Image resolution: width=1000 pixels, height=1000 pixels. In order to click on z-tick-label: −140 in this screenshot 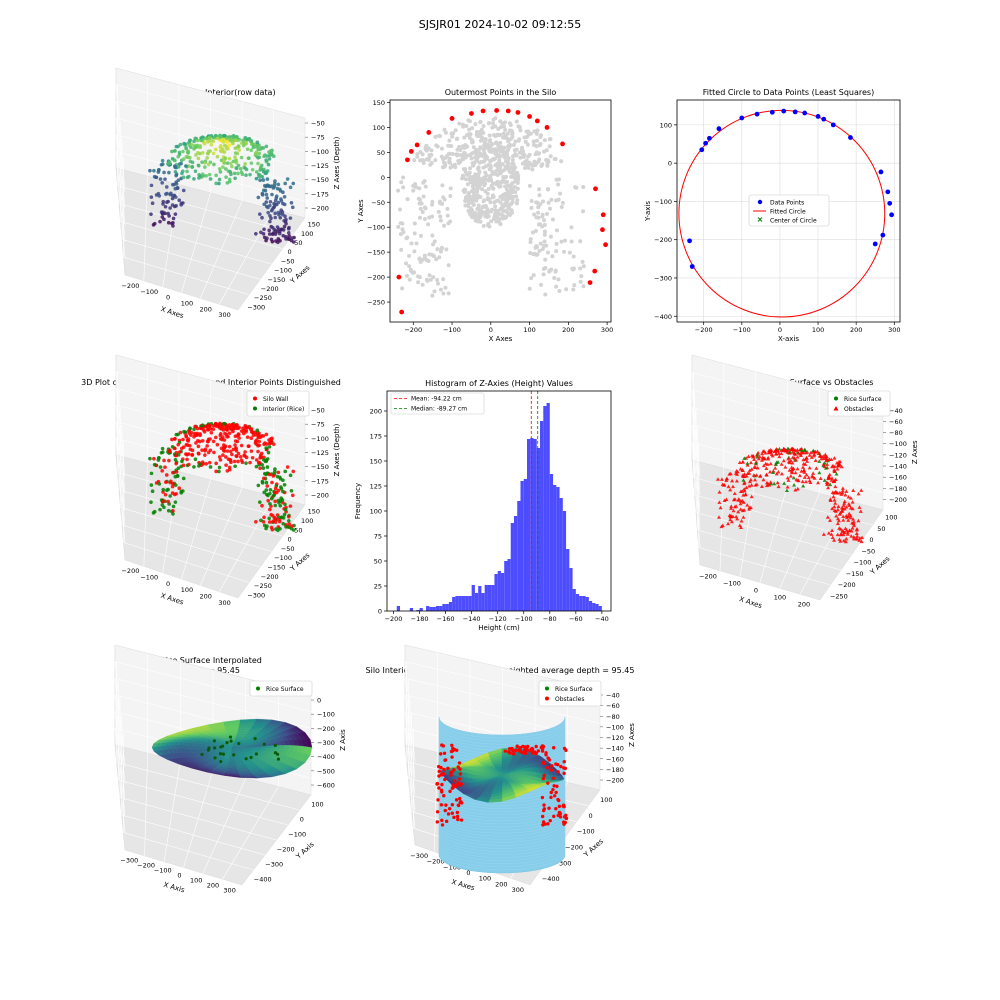, I will do `click(898, 467)`.